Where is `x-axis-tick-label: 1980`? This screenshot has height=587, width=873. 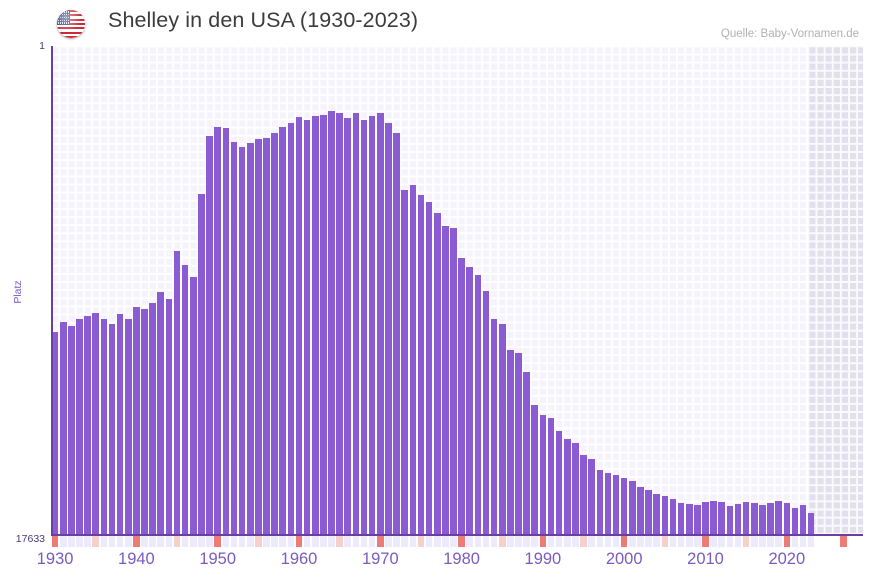 x-axis-tick-label: 1980 is located at coordinates (461, 559).